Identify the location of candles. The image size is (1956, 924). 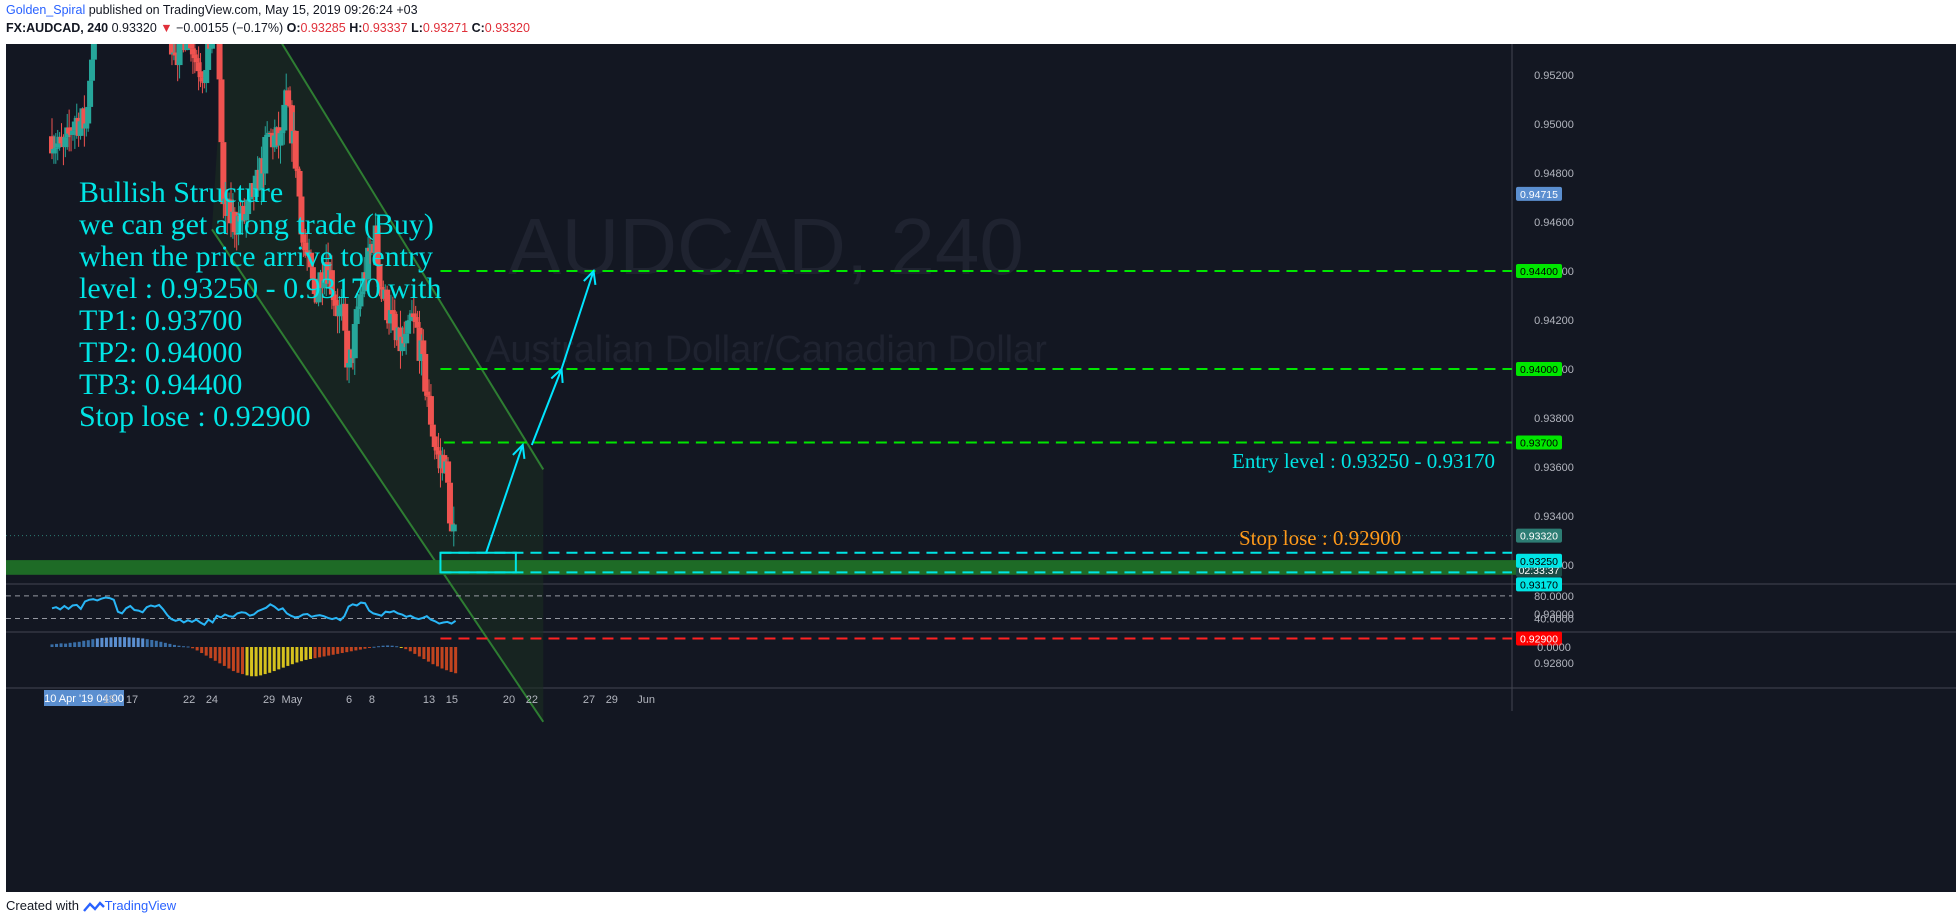
(253, 295).